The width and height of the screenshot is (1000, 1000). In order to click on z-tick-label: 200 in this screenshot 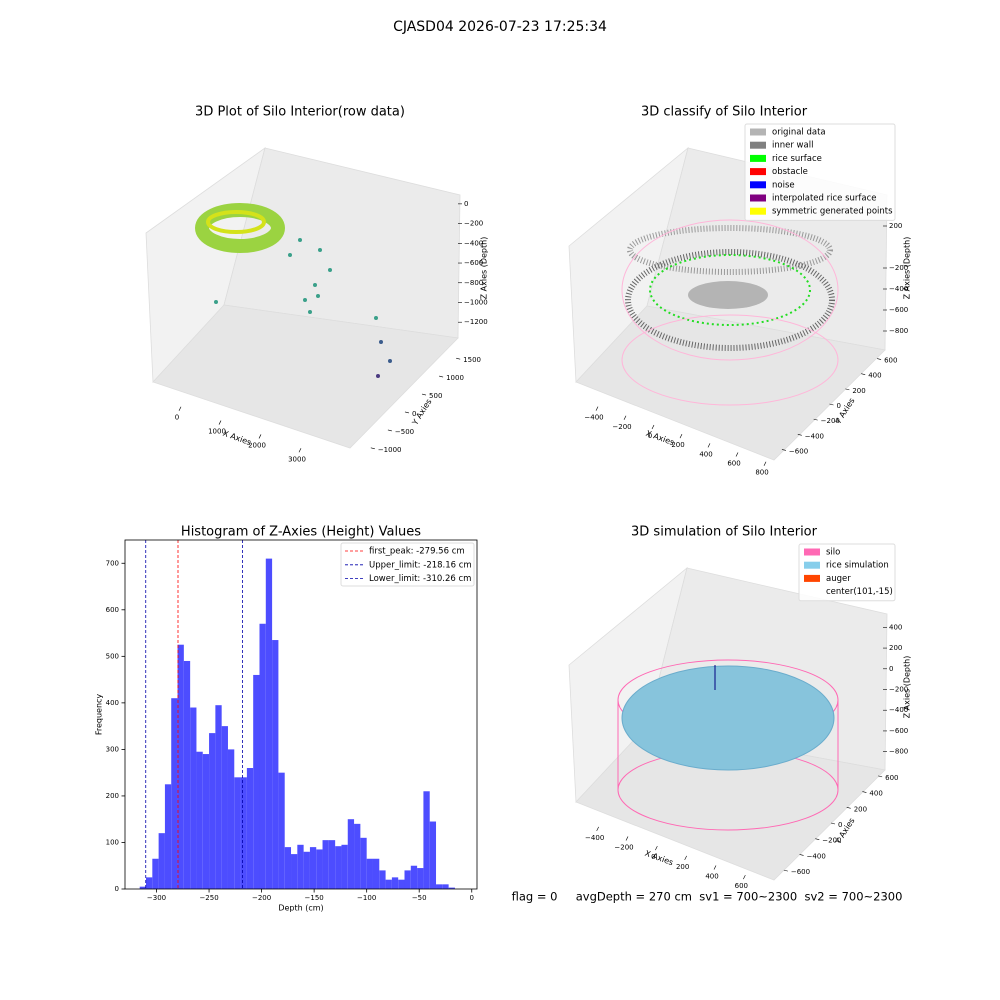, I will do `click(895, 226)`.